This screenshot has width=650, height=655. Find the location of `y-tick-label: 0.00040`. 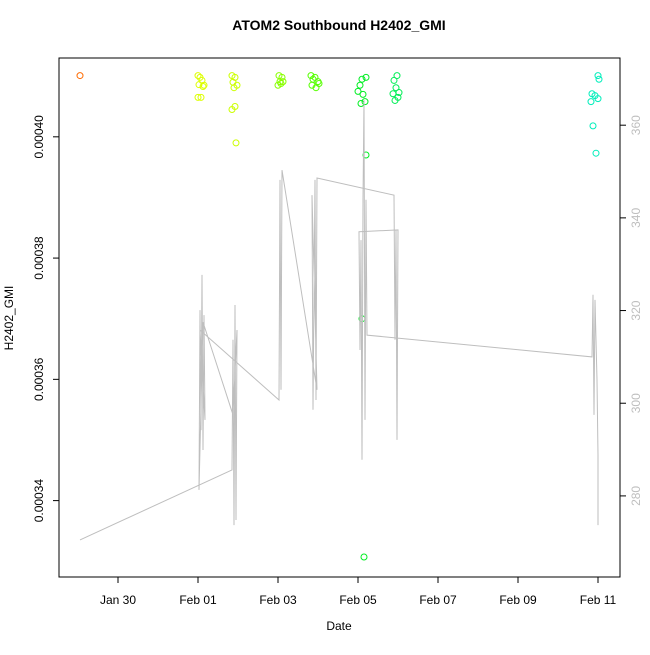

y-tick-label: 0.00040 is located at coordinates (39, 137).